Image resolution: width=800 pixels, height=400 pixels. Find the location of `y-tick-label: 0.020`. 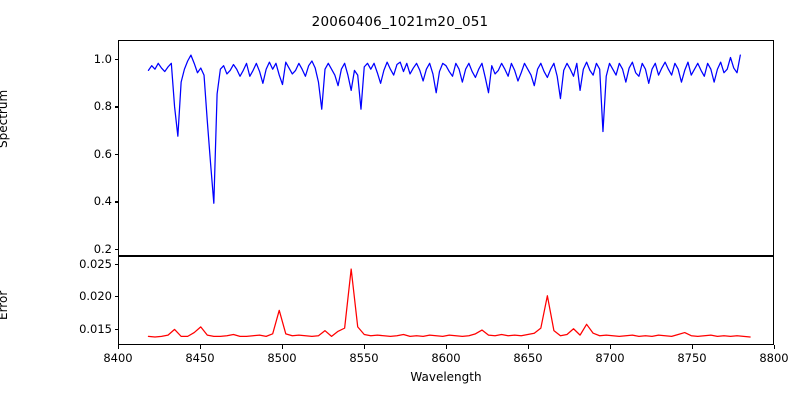

y-tick-label: 0.020 is located at coordinates (95, 296).